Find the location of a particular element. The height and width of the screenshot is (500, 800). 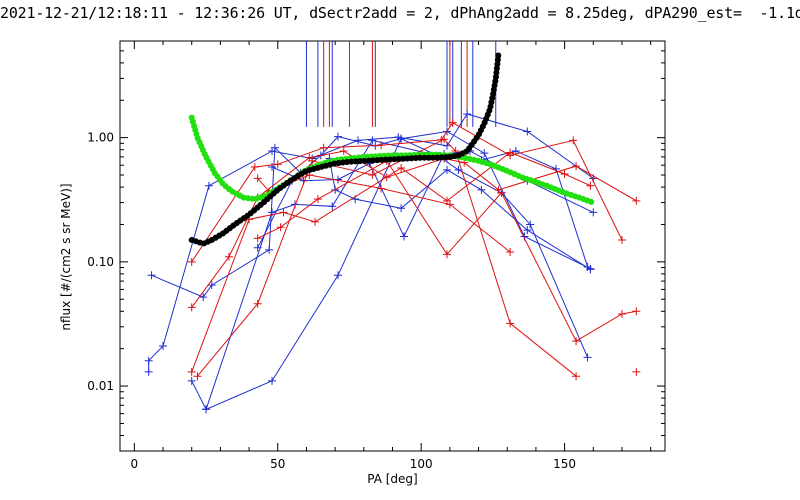

y-tick-label: 1.00 is located at coordinates (100, 138).